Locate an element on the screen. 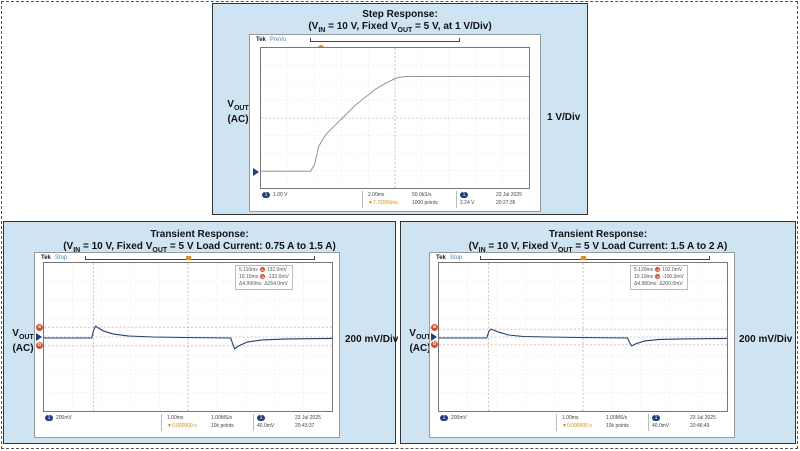  waveform-grid is located at coordinates (395, 118).